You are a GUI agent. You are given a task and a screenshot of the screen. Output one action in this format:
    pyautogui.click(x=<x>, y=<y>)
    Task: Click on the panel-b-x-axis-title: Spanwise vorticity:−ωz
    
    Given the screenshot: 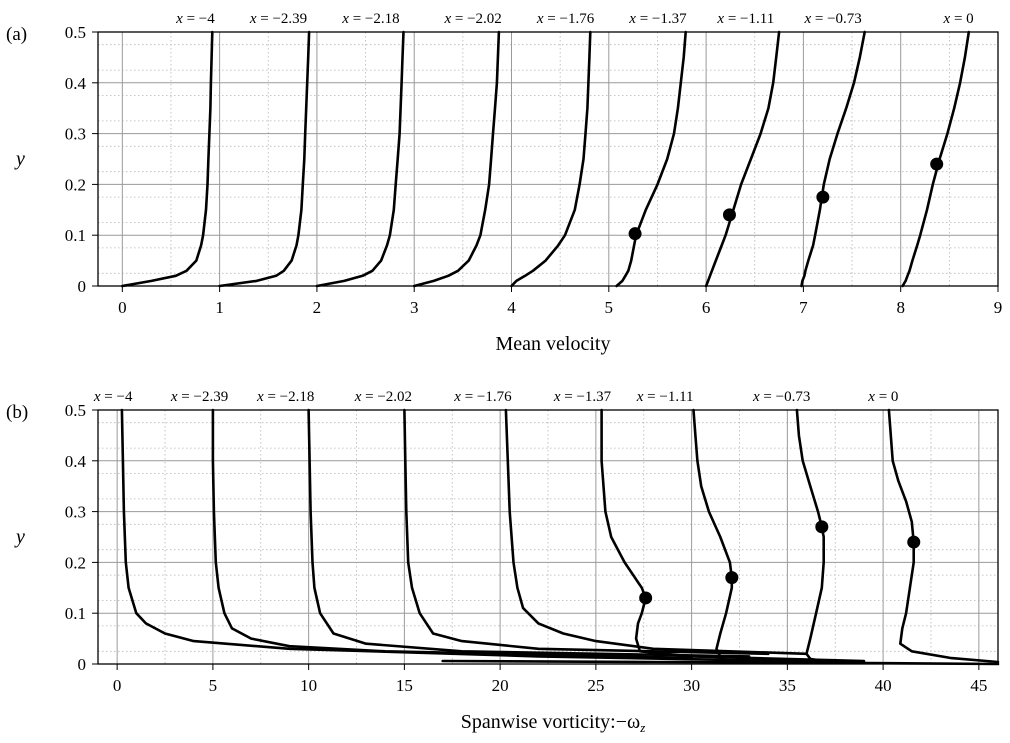 What is the action you would take?
    pyautogui.click(x=553, y=723)
    